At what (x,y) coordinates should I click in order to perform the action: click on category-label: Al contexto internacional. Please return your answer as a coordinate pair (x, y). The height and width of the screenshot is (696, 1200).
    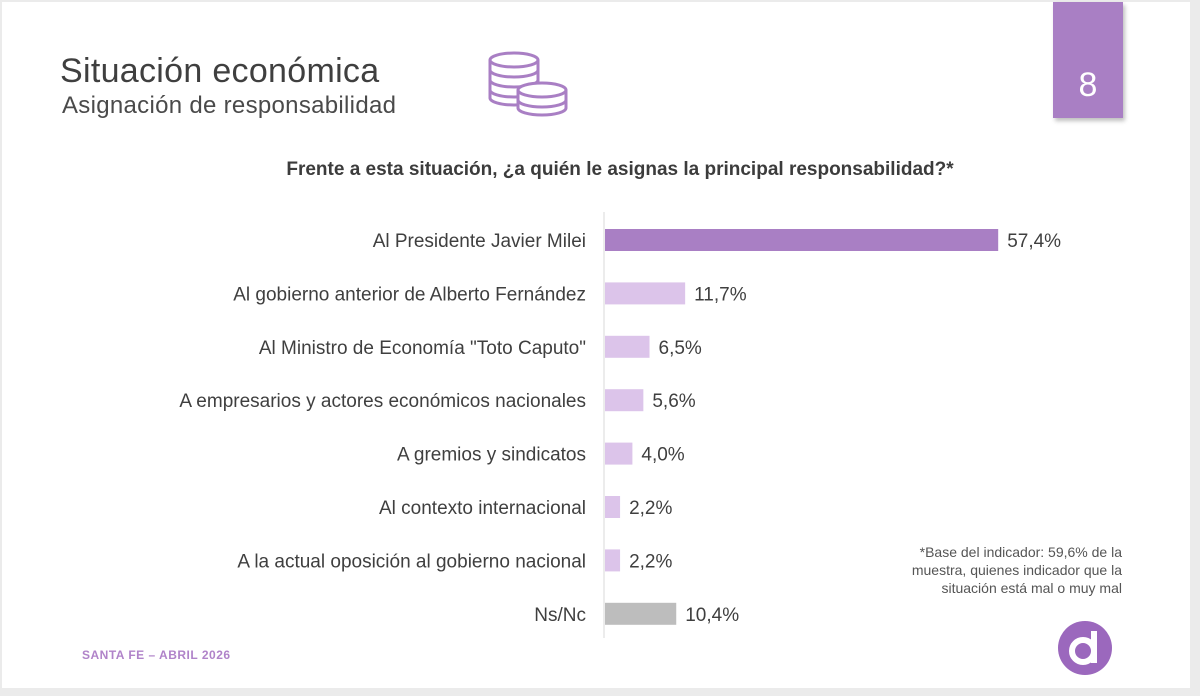
    Looking at the image, I should click on (482, 508).